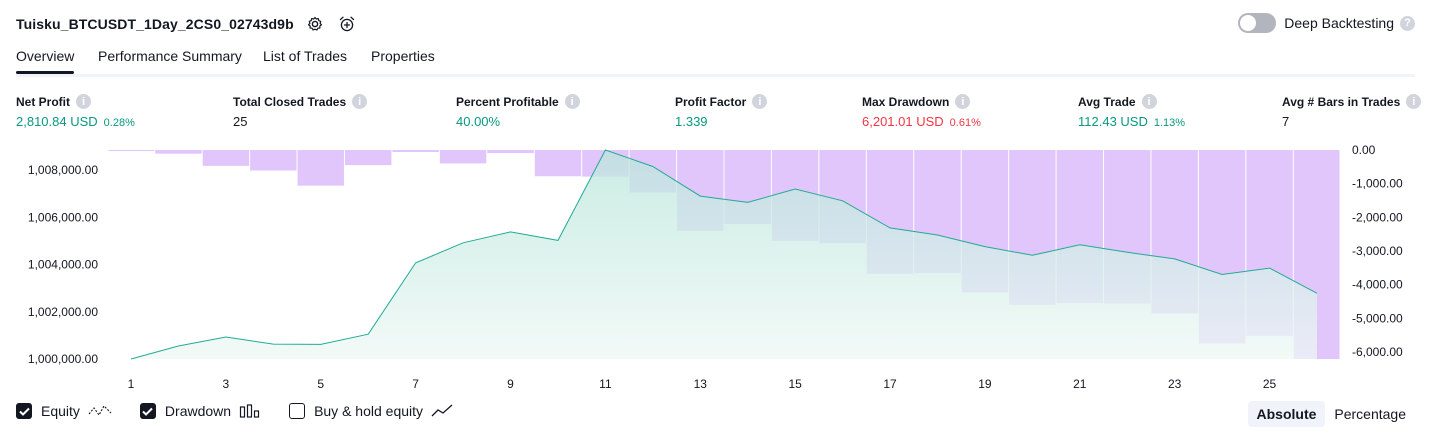 This screenshot has width=1431, height=438. Describe the element at coordinates (965, 123) in the screenshot. I see `metric-percent: 0.61%` at that location.